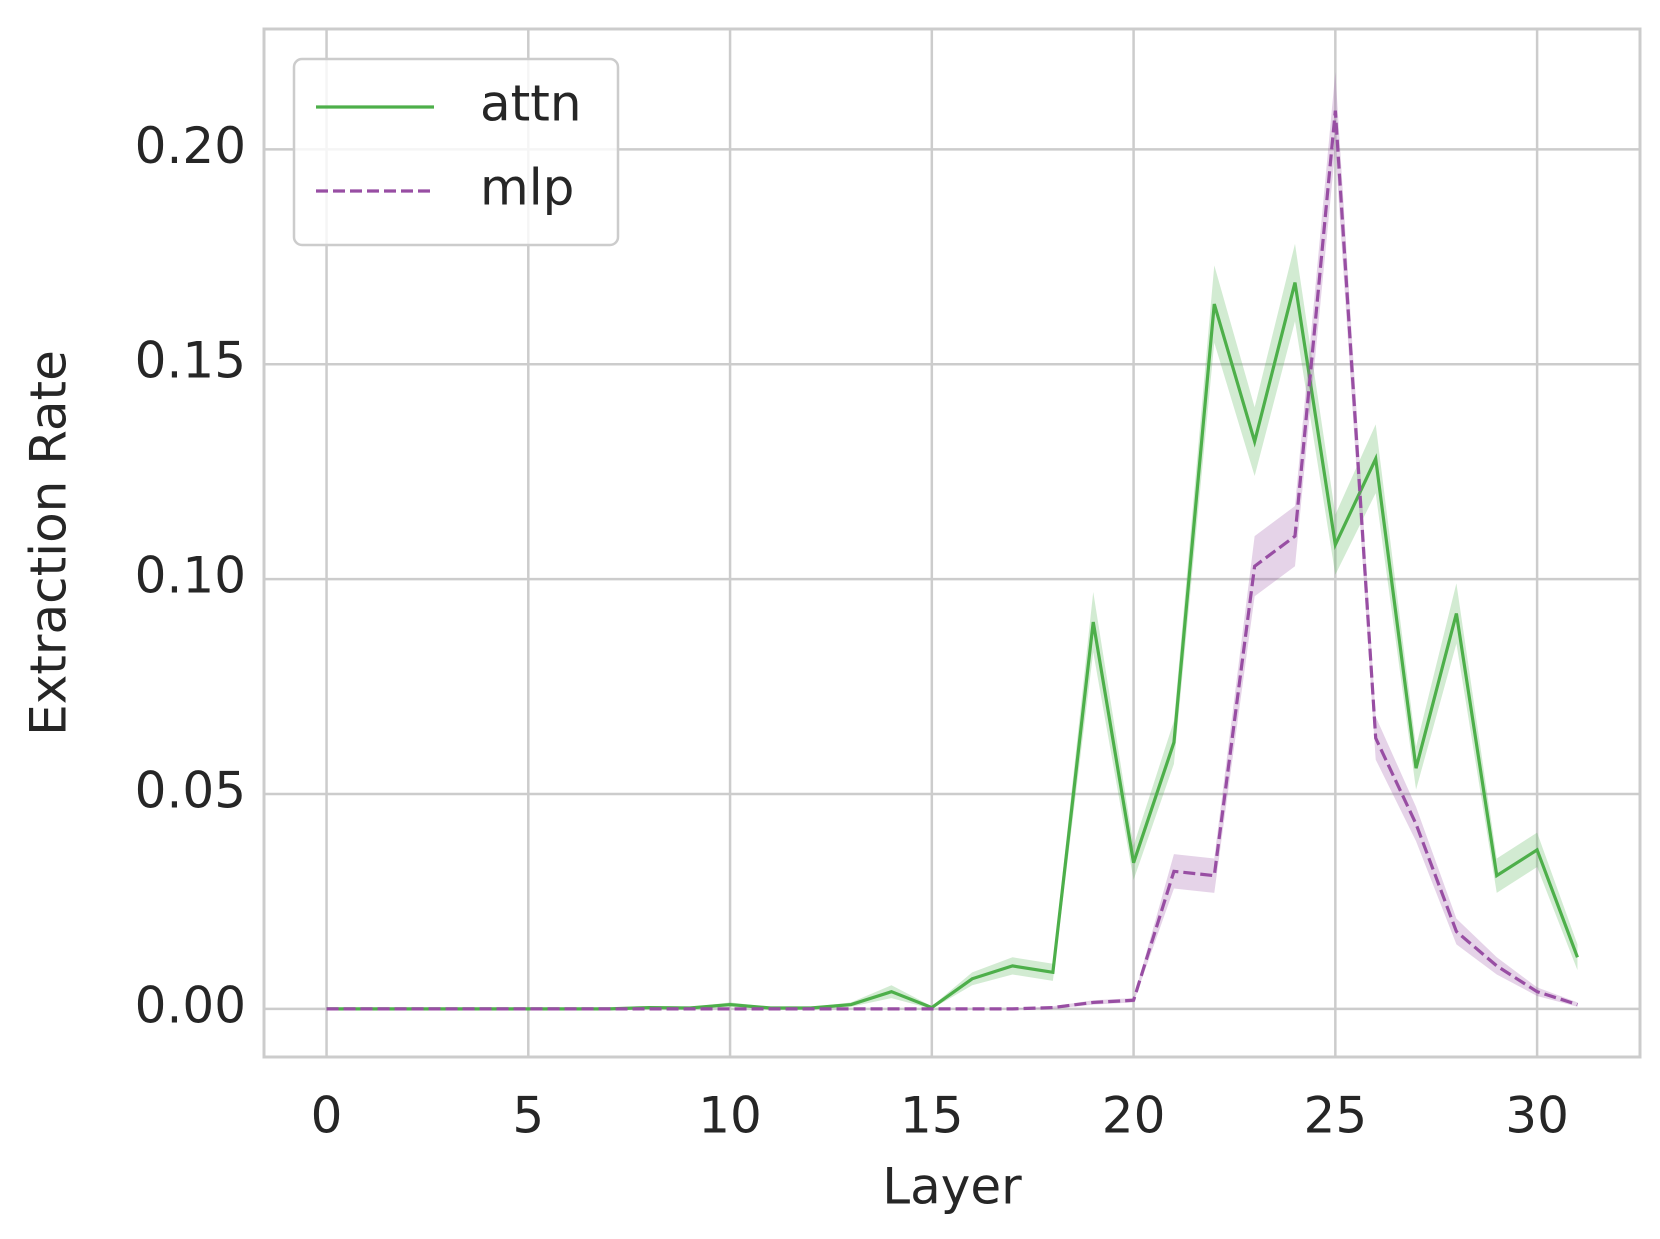  I want to click on x-tick-label: 10, so click(730, 1116).